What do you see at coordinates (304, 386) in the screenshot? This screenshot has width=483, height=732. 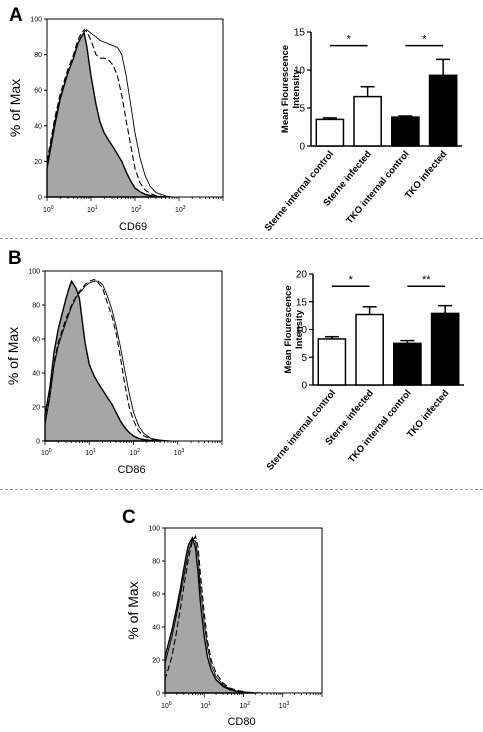 I see `bar-y-tick-label-1-0: 0` at bounding box center [304, 386].